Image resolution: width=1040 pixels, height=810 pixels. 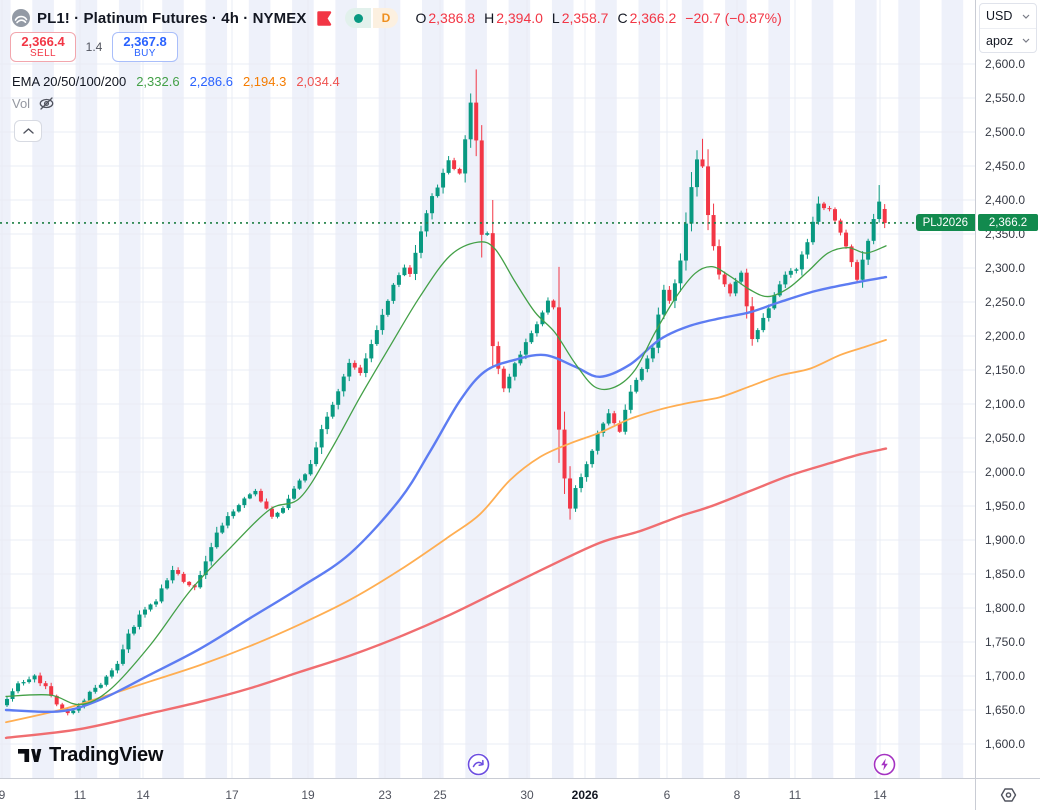 I want to click on price-tick-label: 2,050.0, so click(x=1005, y=438).